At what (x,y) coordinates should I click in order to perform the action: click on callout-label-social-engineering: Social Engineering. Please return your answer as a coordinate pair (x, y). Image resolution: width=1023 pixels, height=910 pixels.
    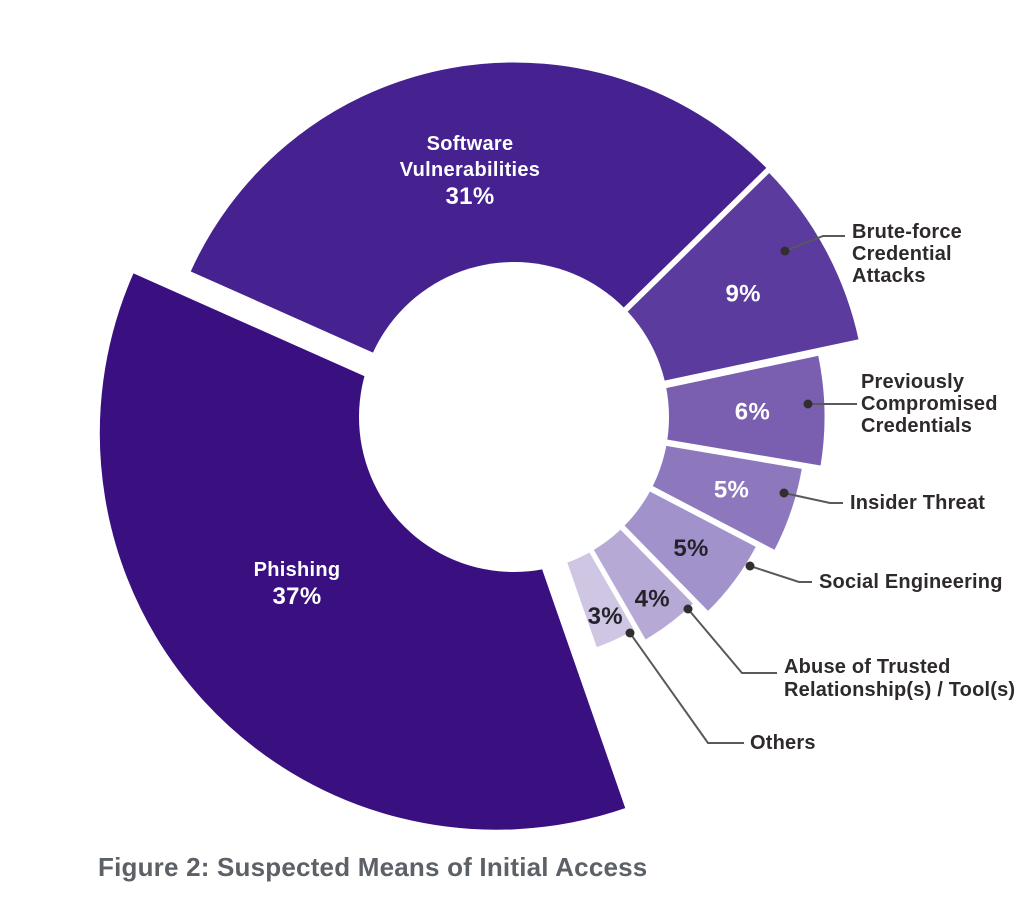
    Looking at the image, I should click on (911, 582).